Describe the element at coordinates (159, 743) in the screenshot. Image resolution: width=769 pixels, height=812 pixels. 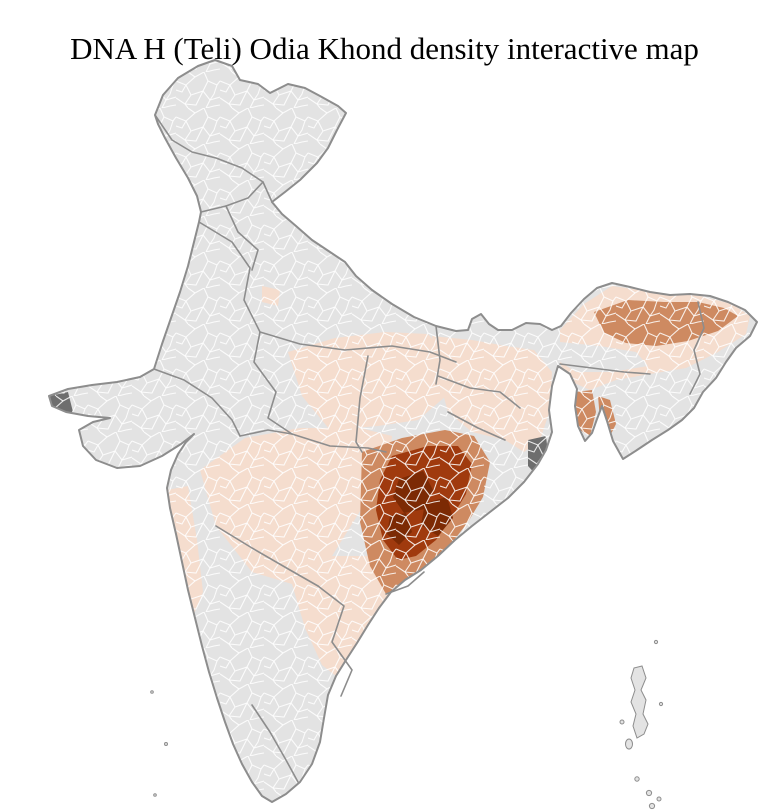
I see `lakshadweep-islands` at that location.